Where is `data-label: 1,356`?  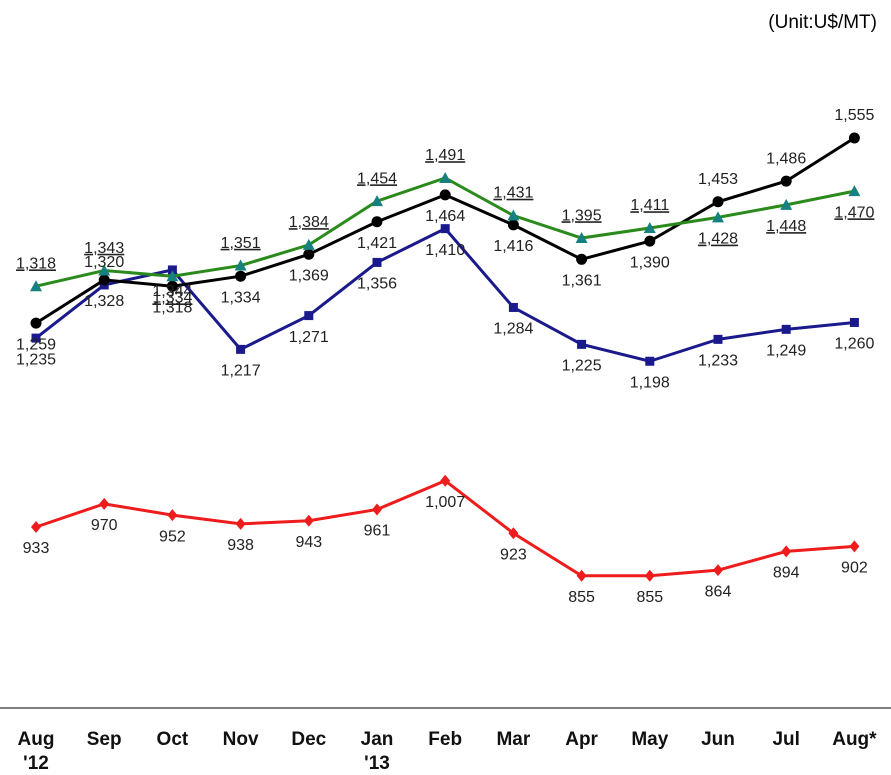
data-label: 1,356 is located at coordinates (377, 284).